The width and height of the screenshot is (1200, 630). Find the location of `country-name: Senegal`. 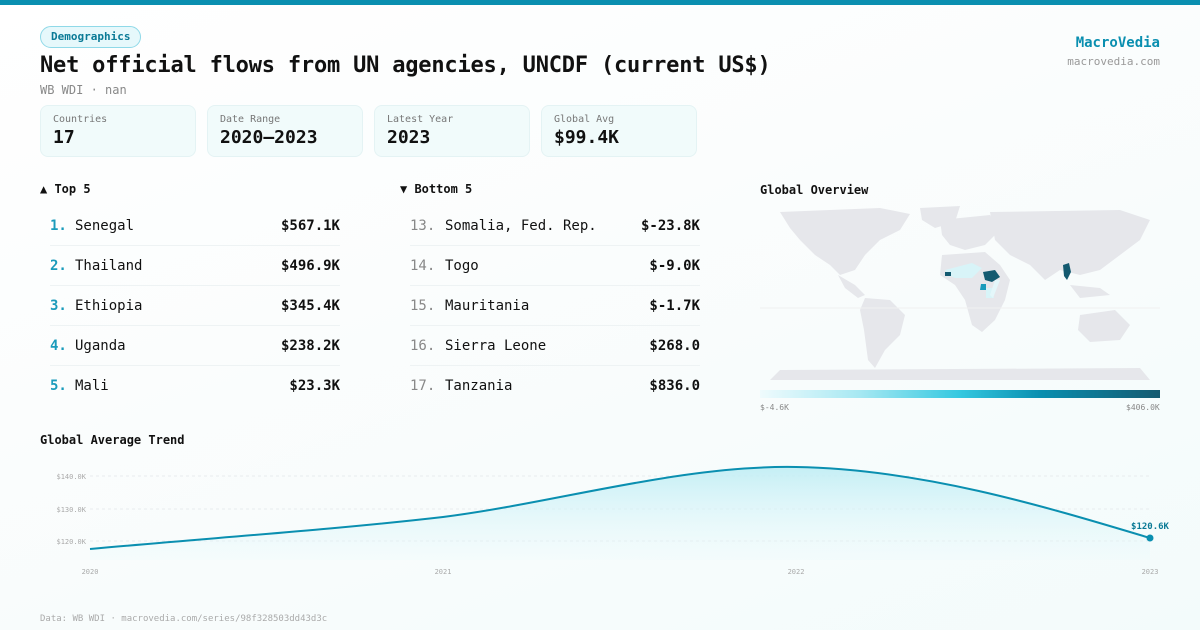

country-name: Senegal is located at coordinates (105, 225).